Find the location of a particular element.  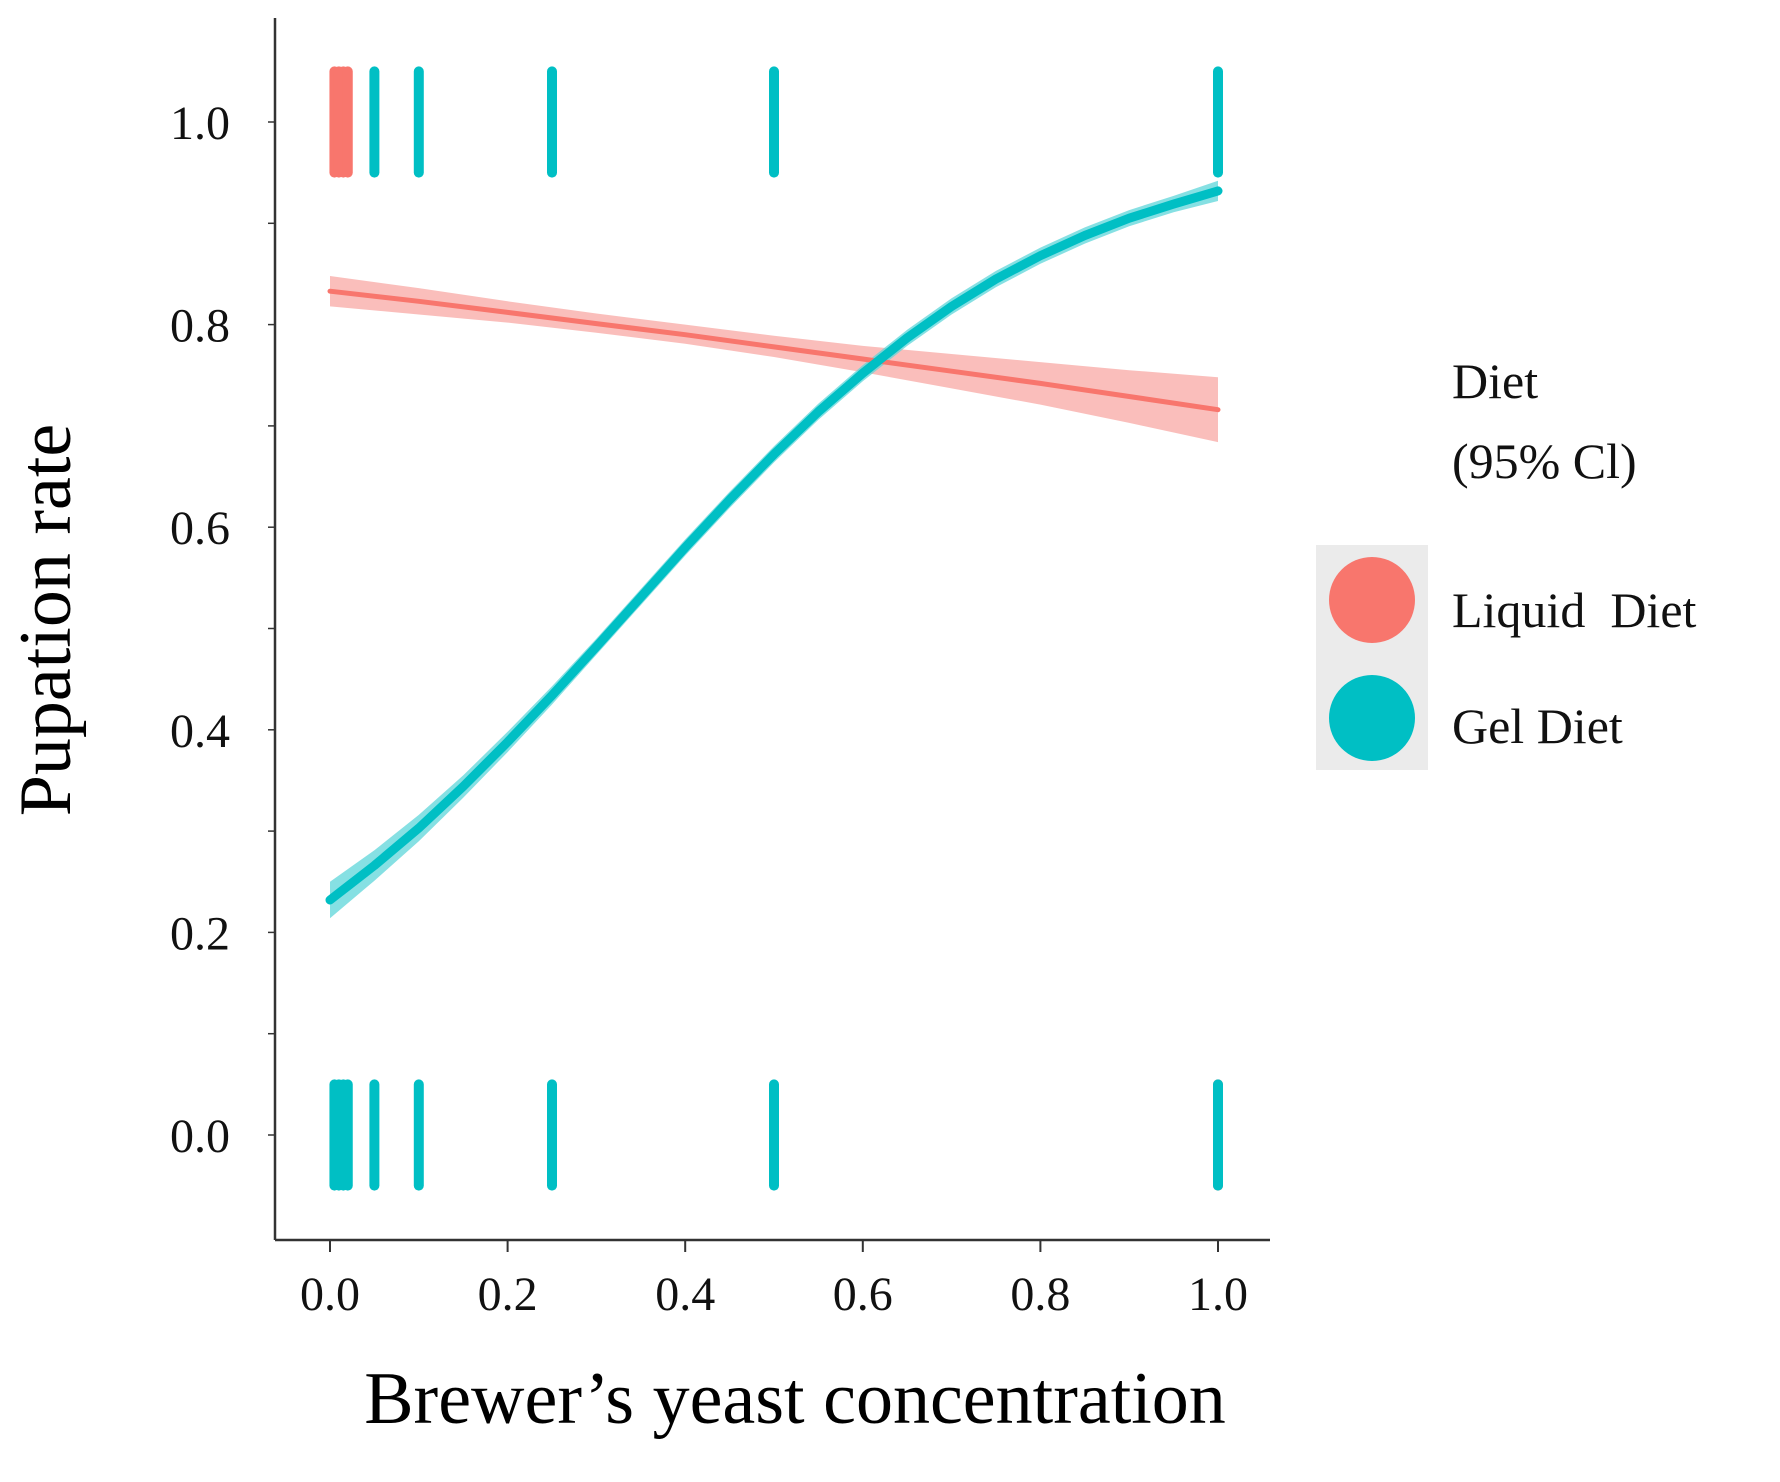

fit-line-liquid-diet is located at coordinates (774, 350).